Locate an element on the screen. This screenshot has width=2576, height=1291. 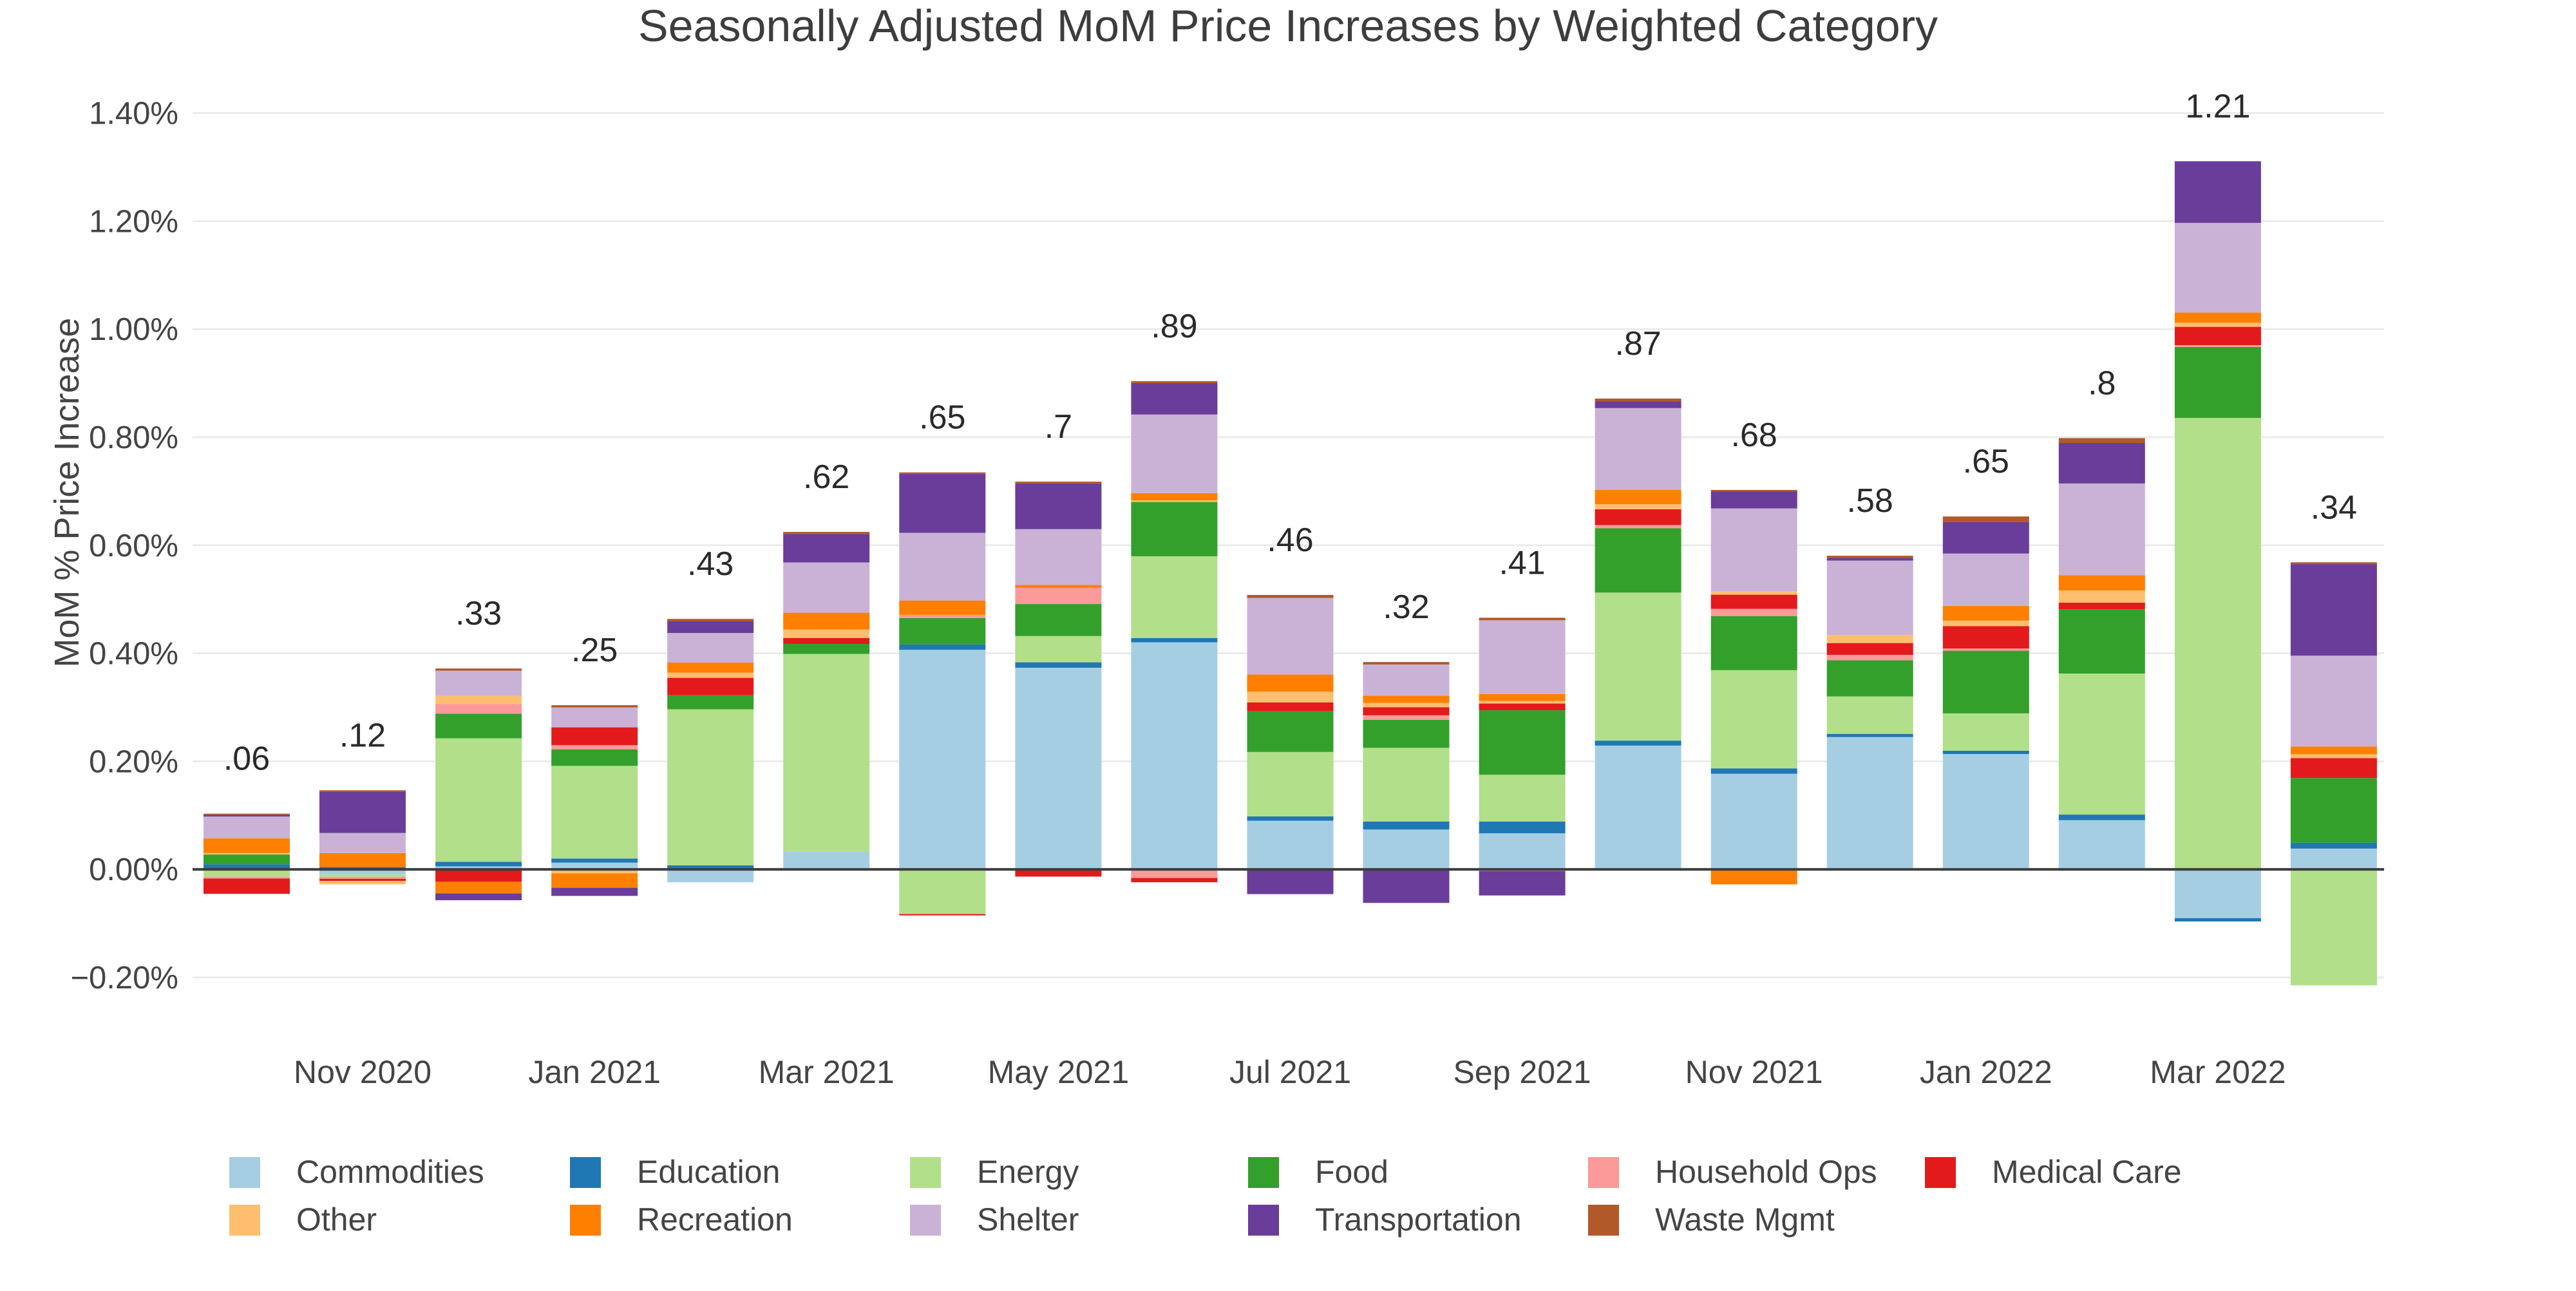
svg-text: 0.80% is located at coordinates (133, 437).